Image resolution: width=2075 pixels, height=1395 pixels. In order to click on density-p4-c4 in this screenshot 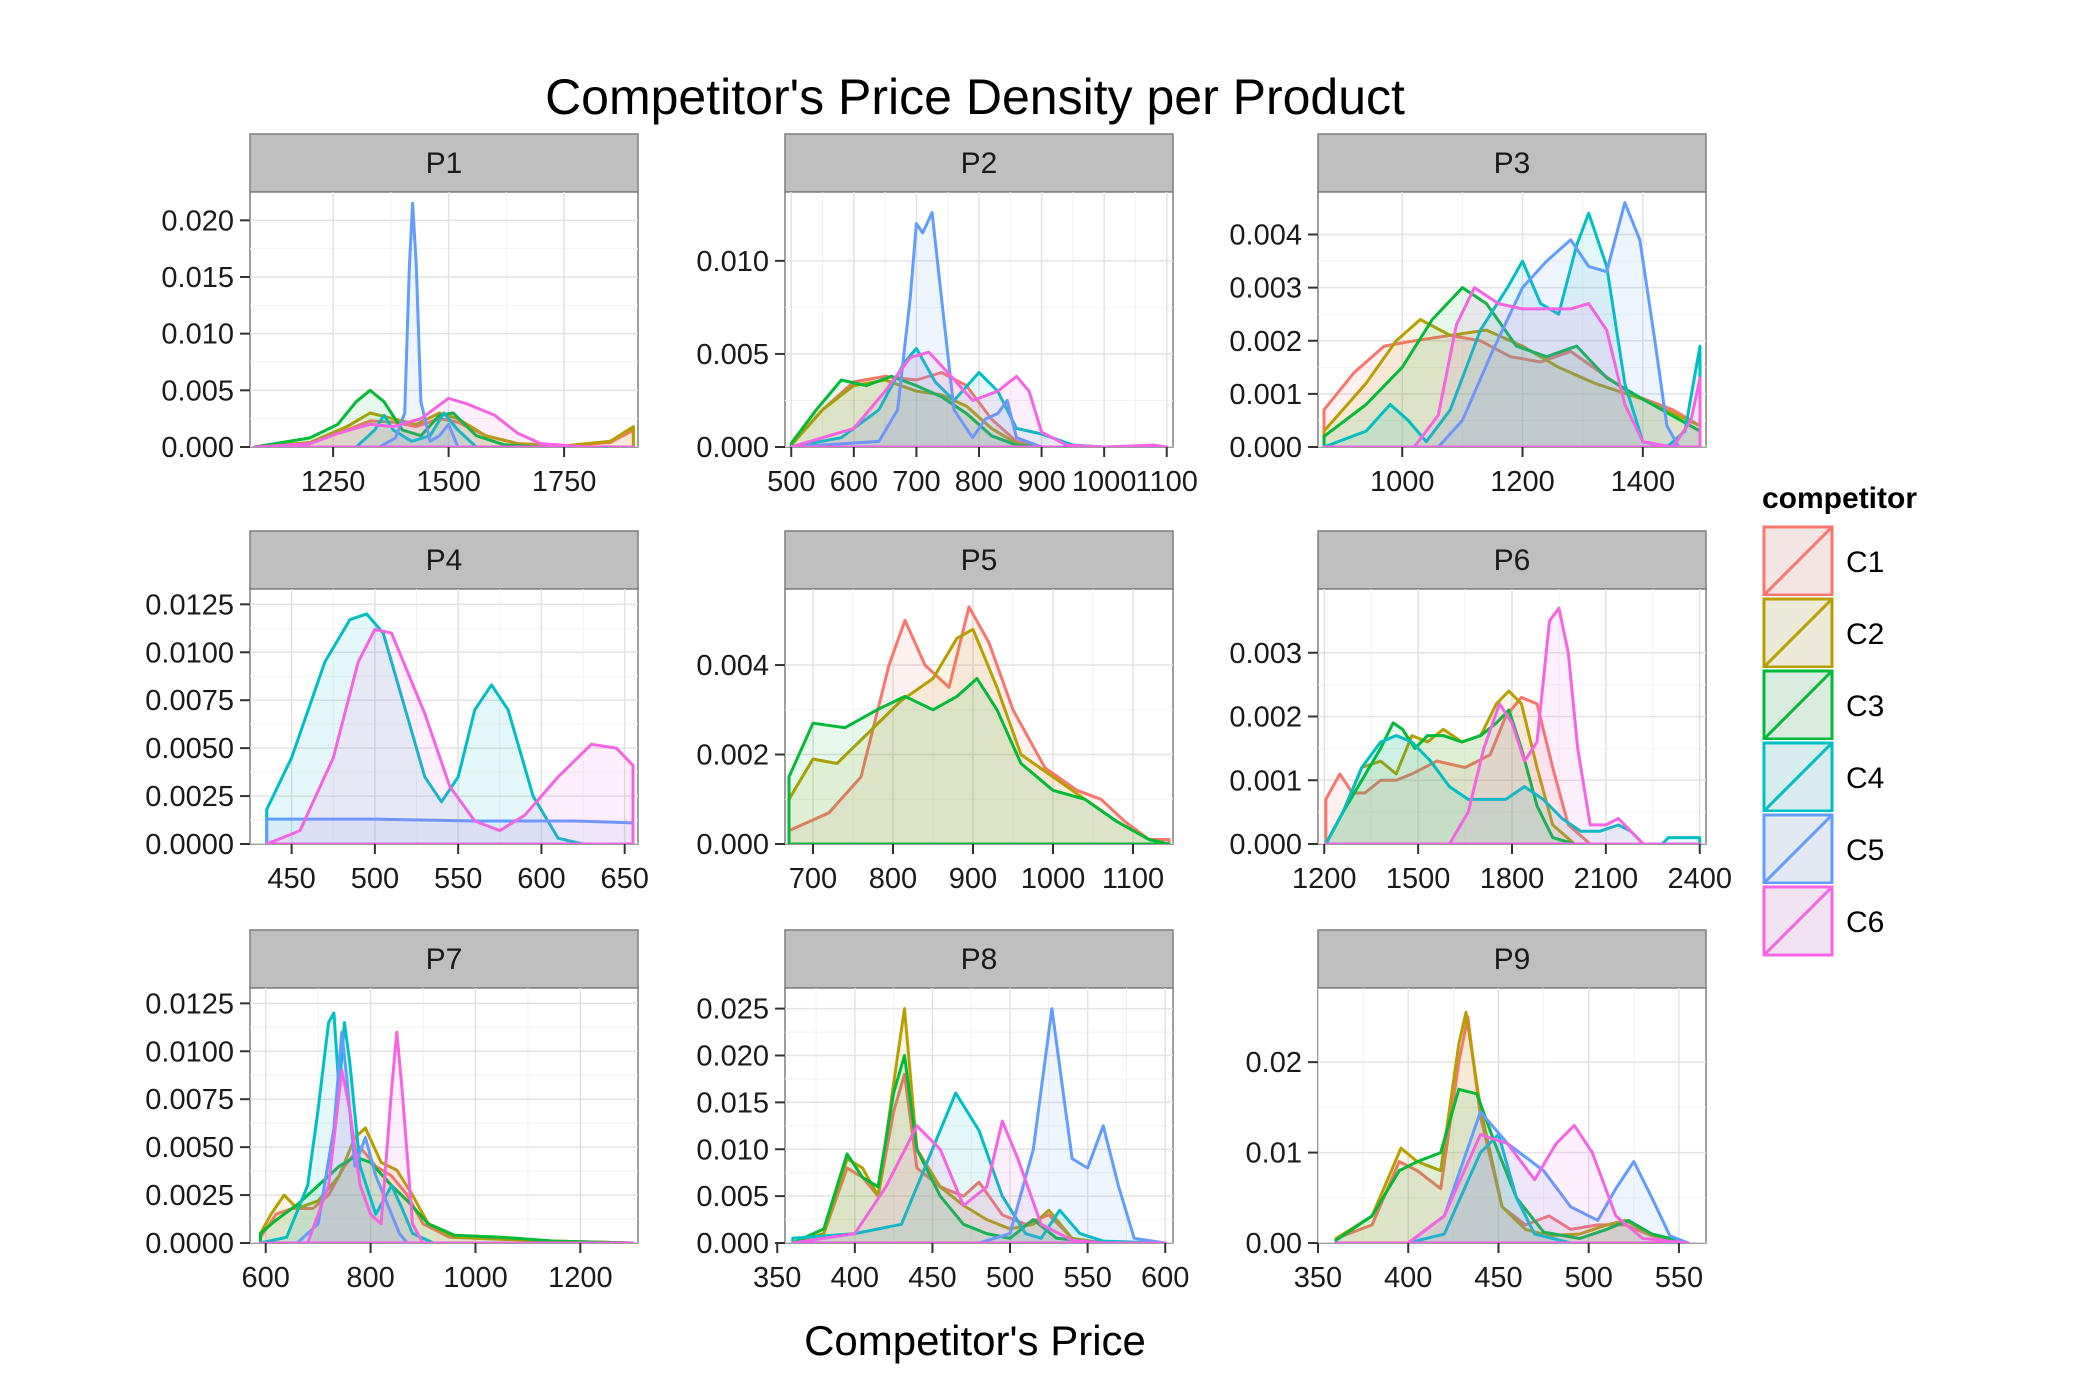, I will do `click(450, 728)`.